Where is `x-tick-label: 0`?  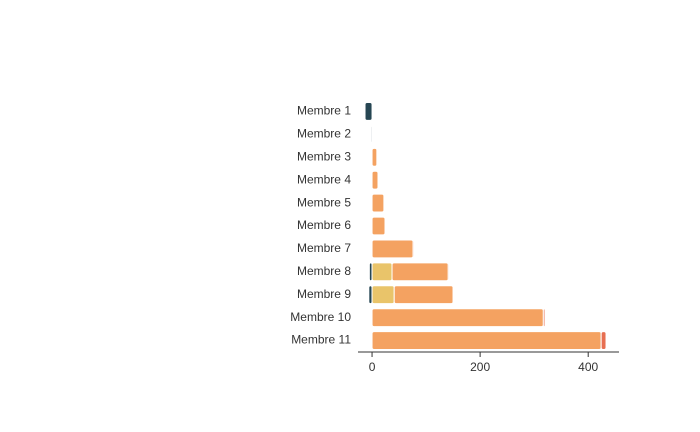
x-tick-label: 0 is located at coordinates (372, 367).